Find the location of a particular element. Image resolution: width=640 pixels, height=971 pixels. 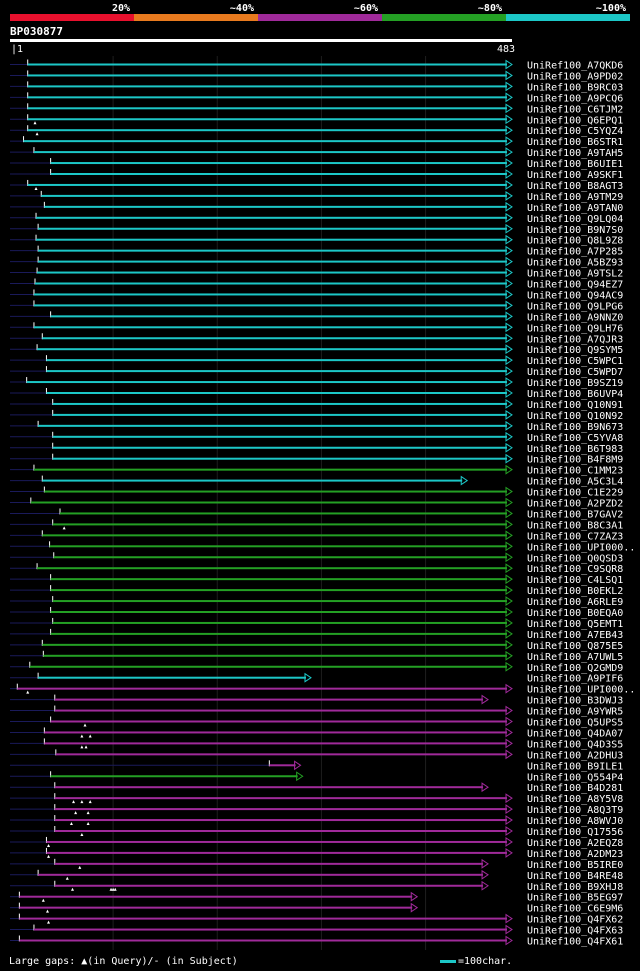

hit-label: UniRef100_Q4DA07 is located at coordinates (575, 733).